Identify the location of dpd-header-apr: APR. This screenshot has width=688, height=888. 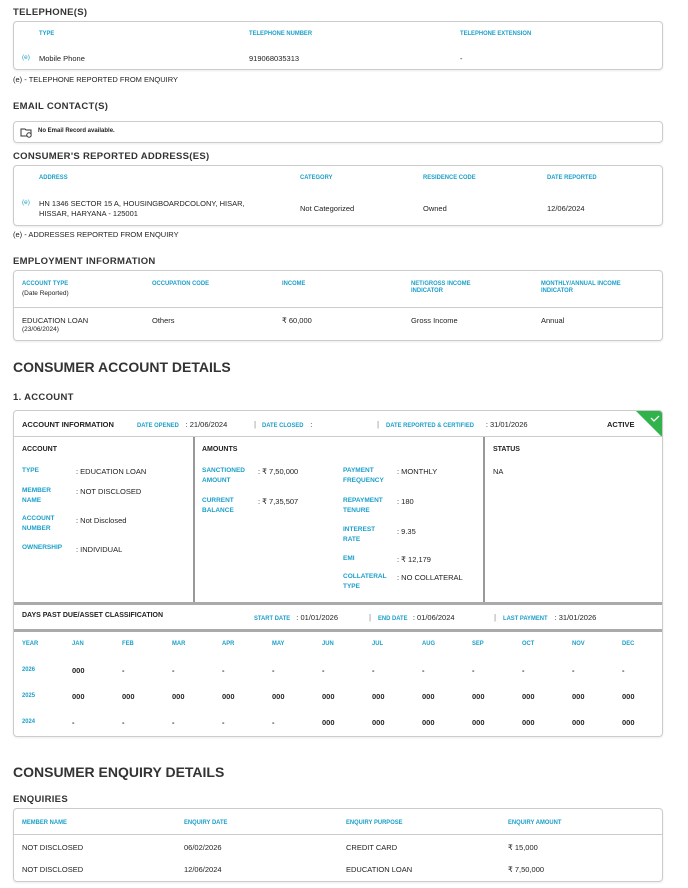
(228, 643).